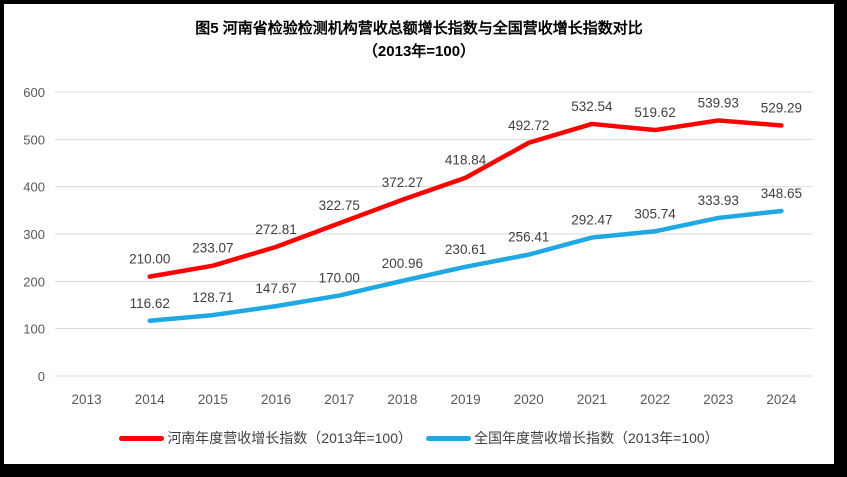  I want to click on svg-text: 348.65, so click(781, 193).